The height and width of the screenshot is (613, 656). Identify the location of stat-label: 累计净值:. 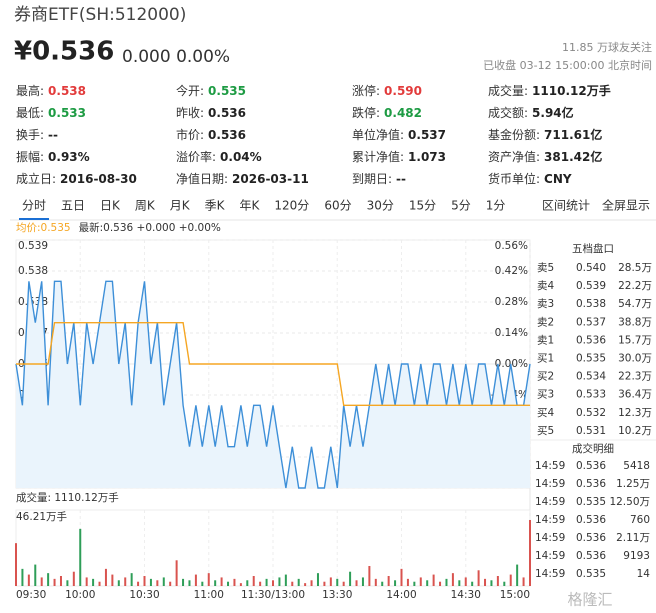
(378, 156).